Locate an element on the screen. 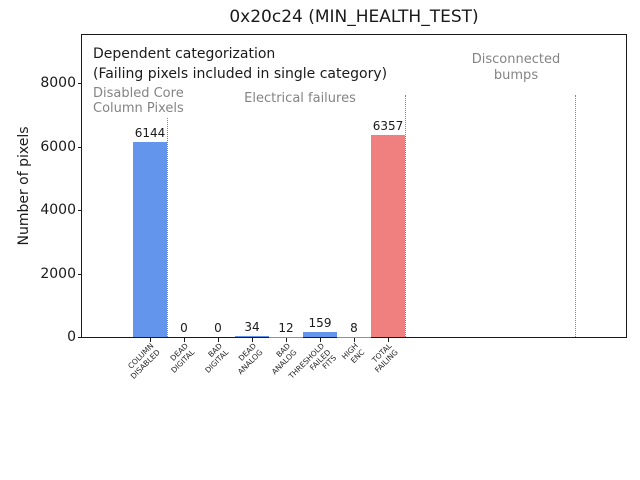  y-tick-label: 2000 is located at coordinates (58, 273).